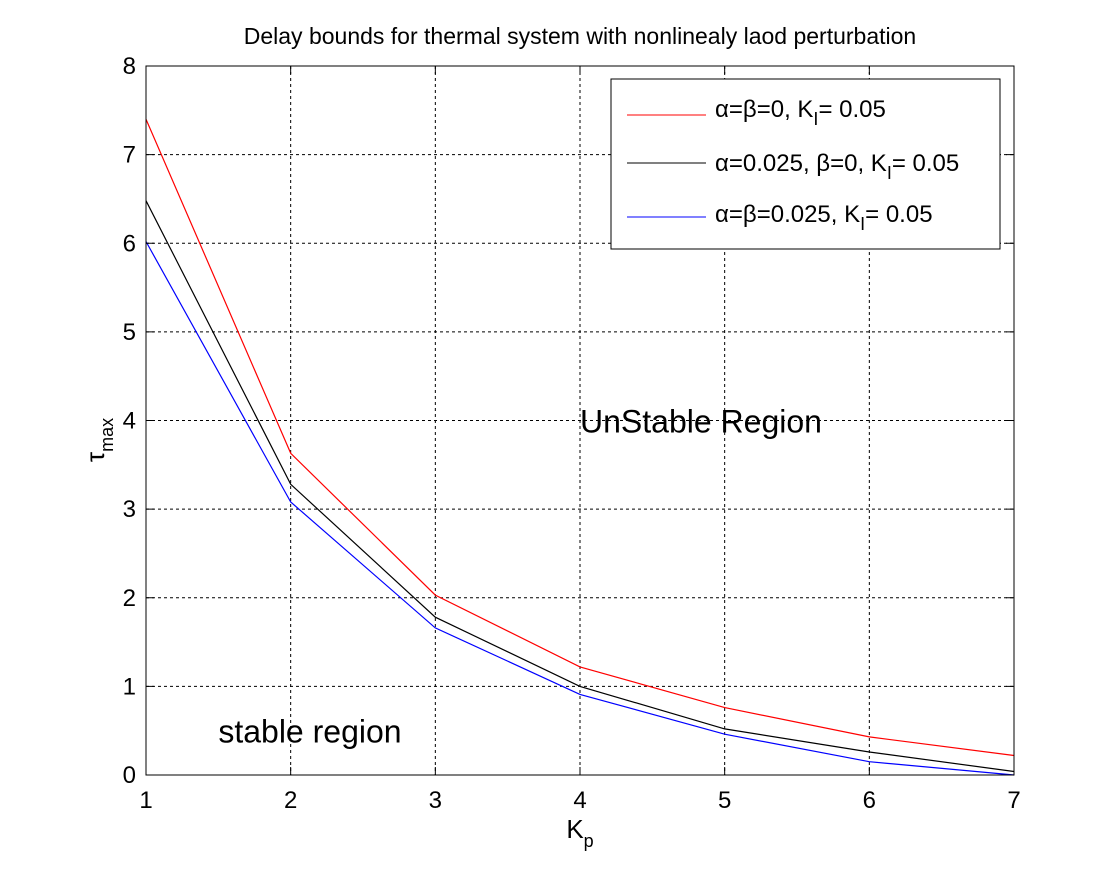  What do you see at coordinates (724, 800) in the screenshot?
I see `x-tick-label: 5` at bounding box center [724, 800].